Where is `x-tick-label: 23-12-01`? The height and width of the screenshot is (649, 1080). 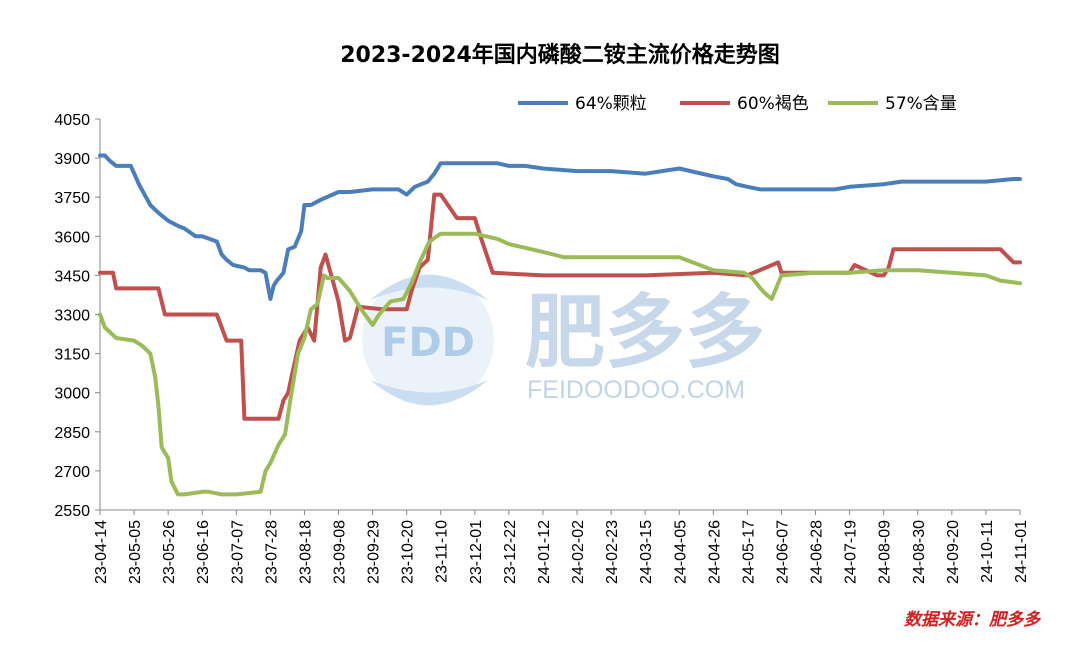
x-tick-label: 23-12-01 is located at coordinates (476, 552).